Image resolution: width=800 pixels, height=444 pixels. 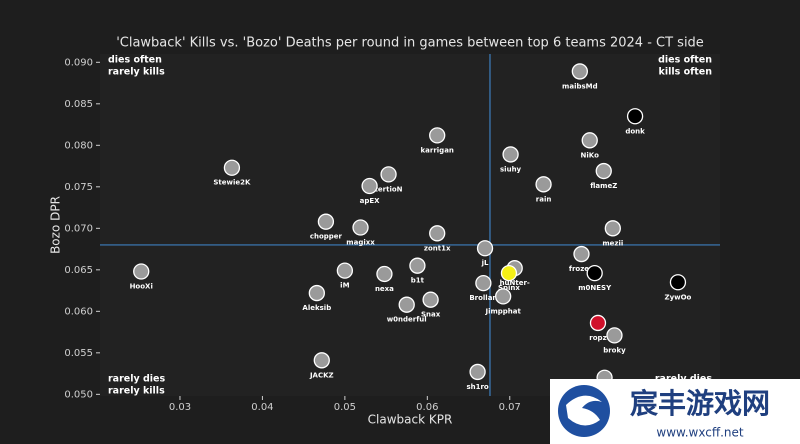 I want to click on y-tick-label: 0.070, so click(x=78, y=228).